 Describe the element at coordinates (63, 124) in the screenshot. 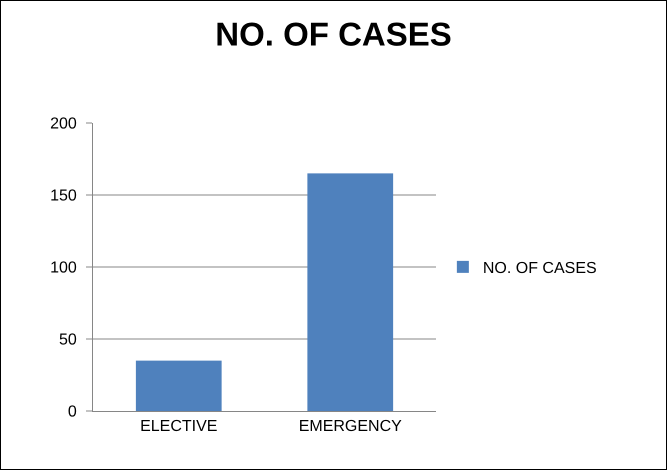

I see `y-tick-label: 200` at that location.